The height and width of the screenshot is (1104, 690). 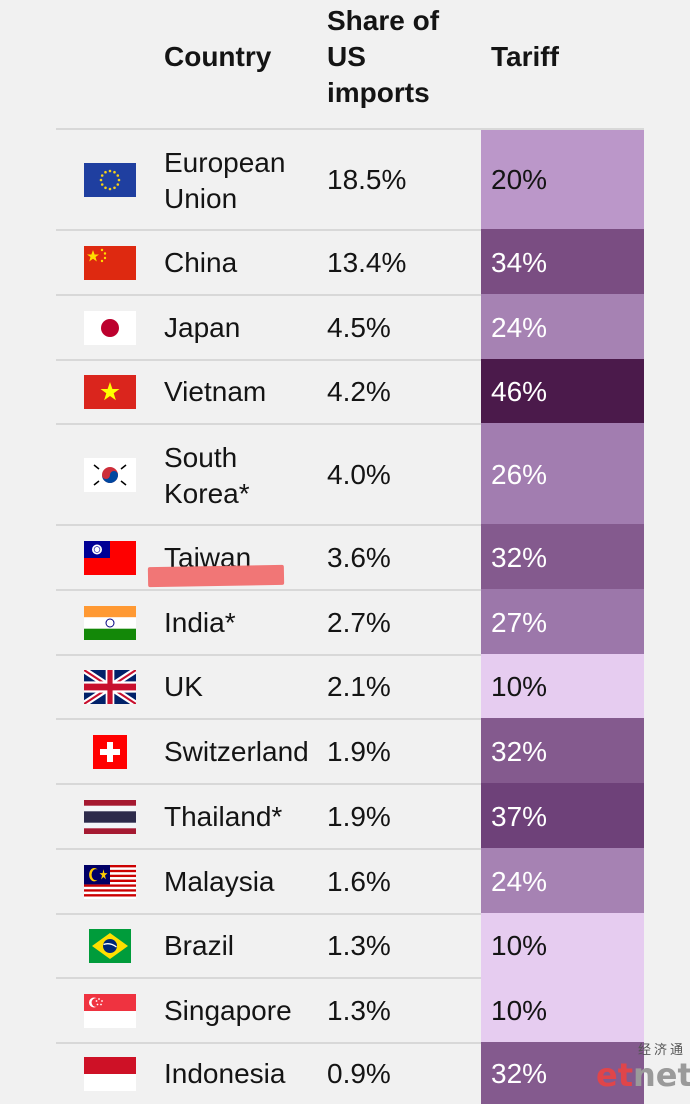 What do you see at coordinates (225, 180) in the screenshot?
I see `country-name: European Union` at bounding box center [225, 180].